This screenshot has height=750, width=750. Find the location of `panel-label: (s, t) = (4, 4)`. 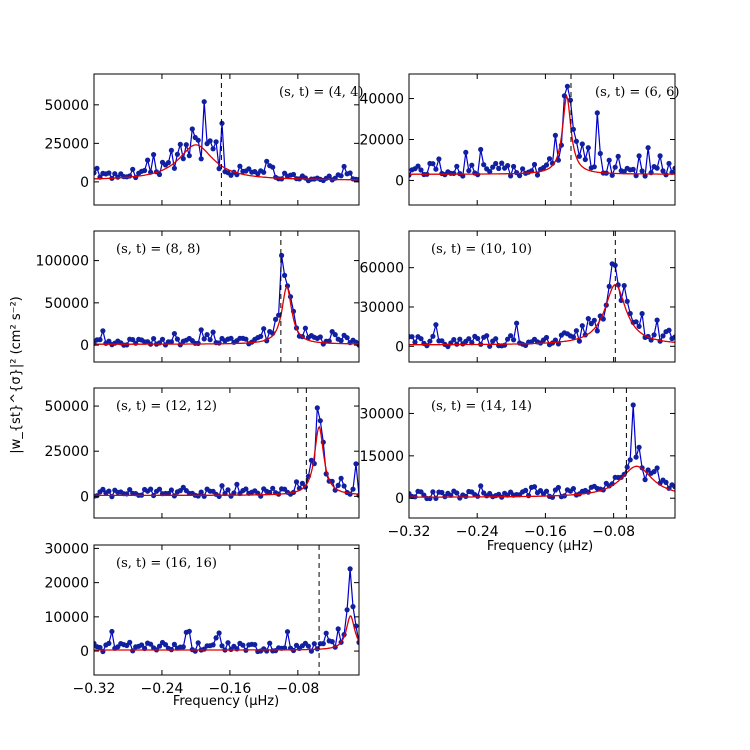

panel-label: (s, t) = (4, 4) is located at coordinates (321, 92).